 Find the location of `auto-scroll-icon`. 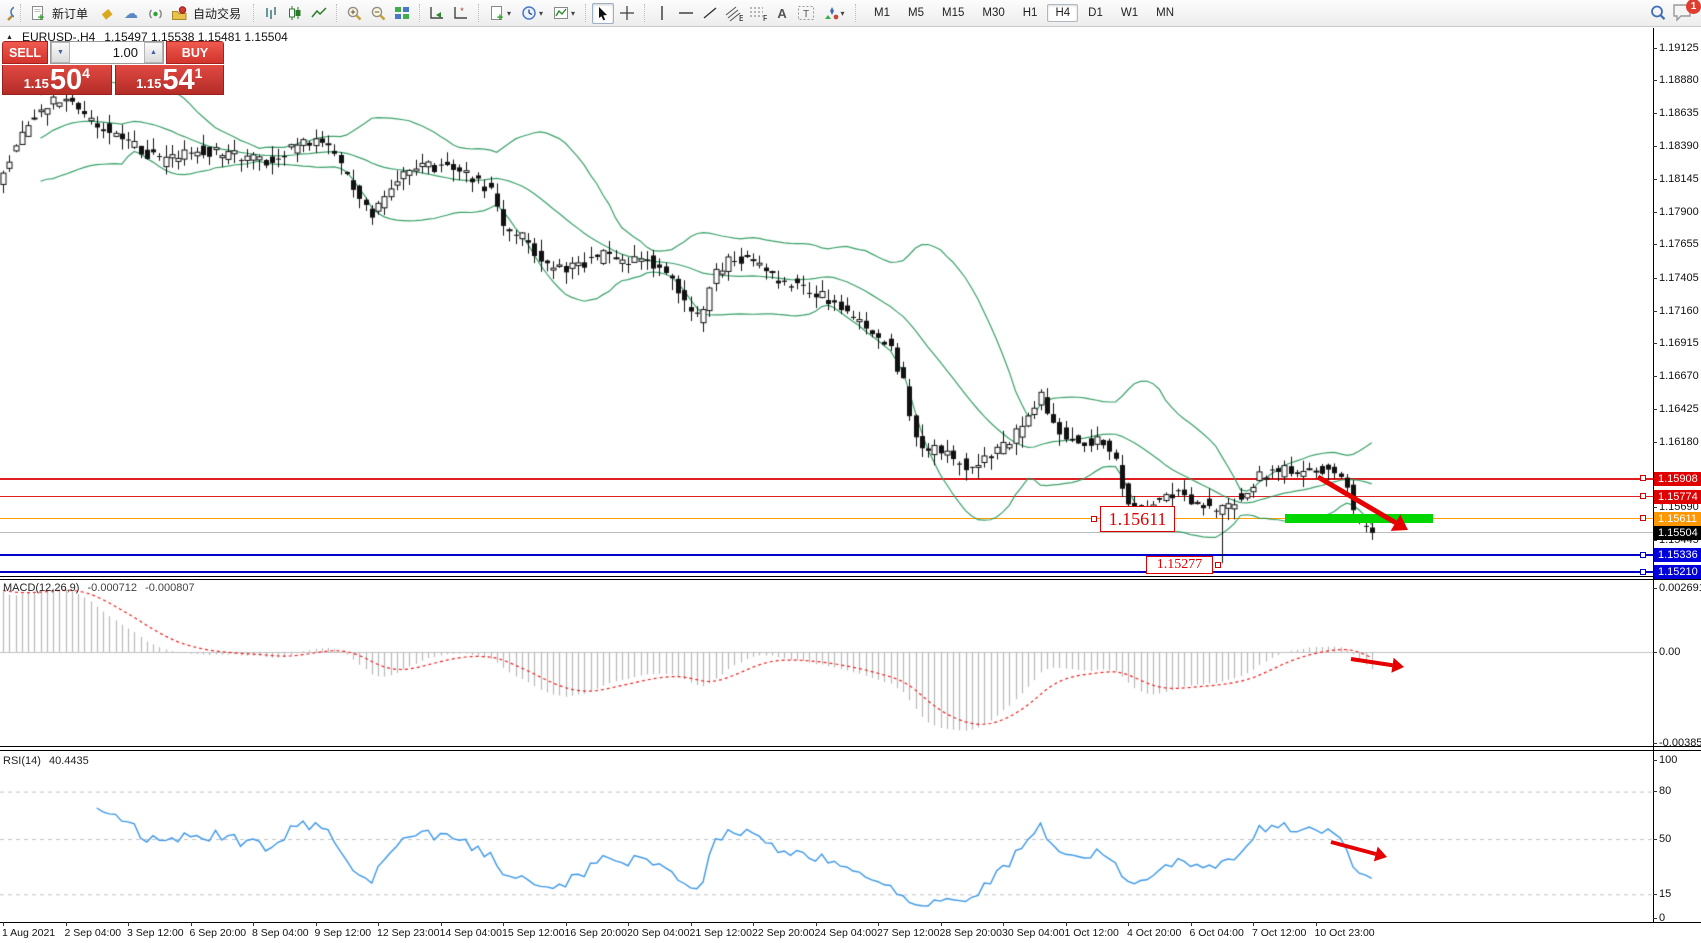

auto-scroll-icon is located at coordinates (437, 13).